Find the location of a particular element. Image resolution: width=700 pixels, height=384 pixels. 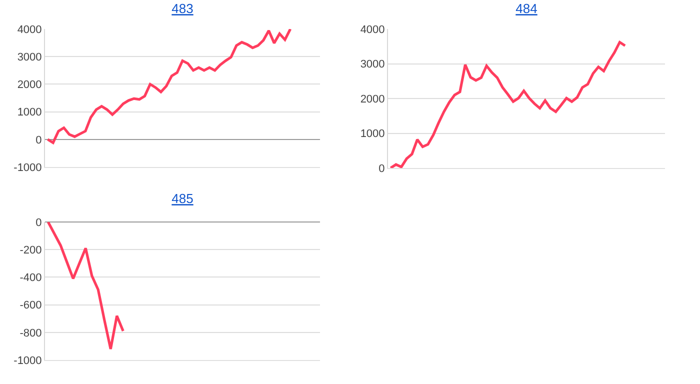

chart-title: 484 is located at coordinates (527, 8).